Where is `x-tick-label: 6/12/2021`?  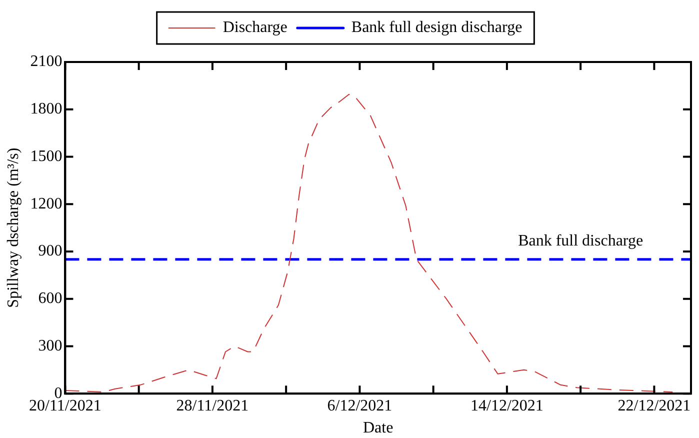
x-tick-label: 6/12/2021 is located at coordinates (359, 405).